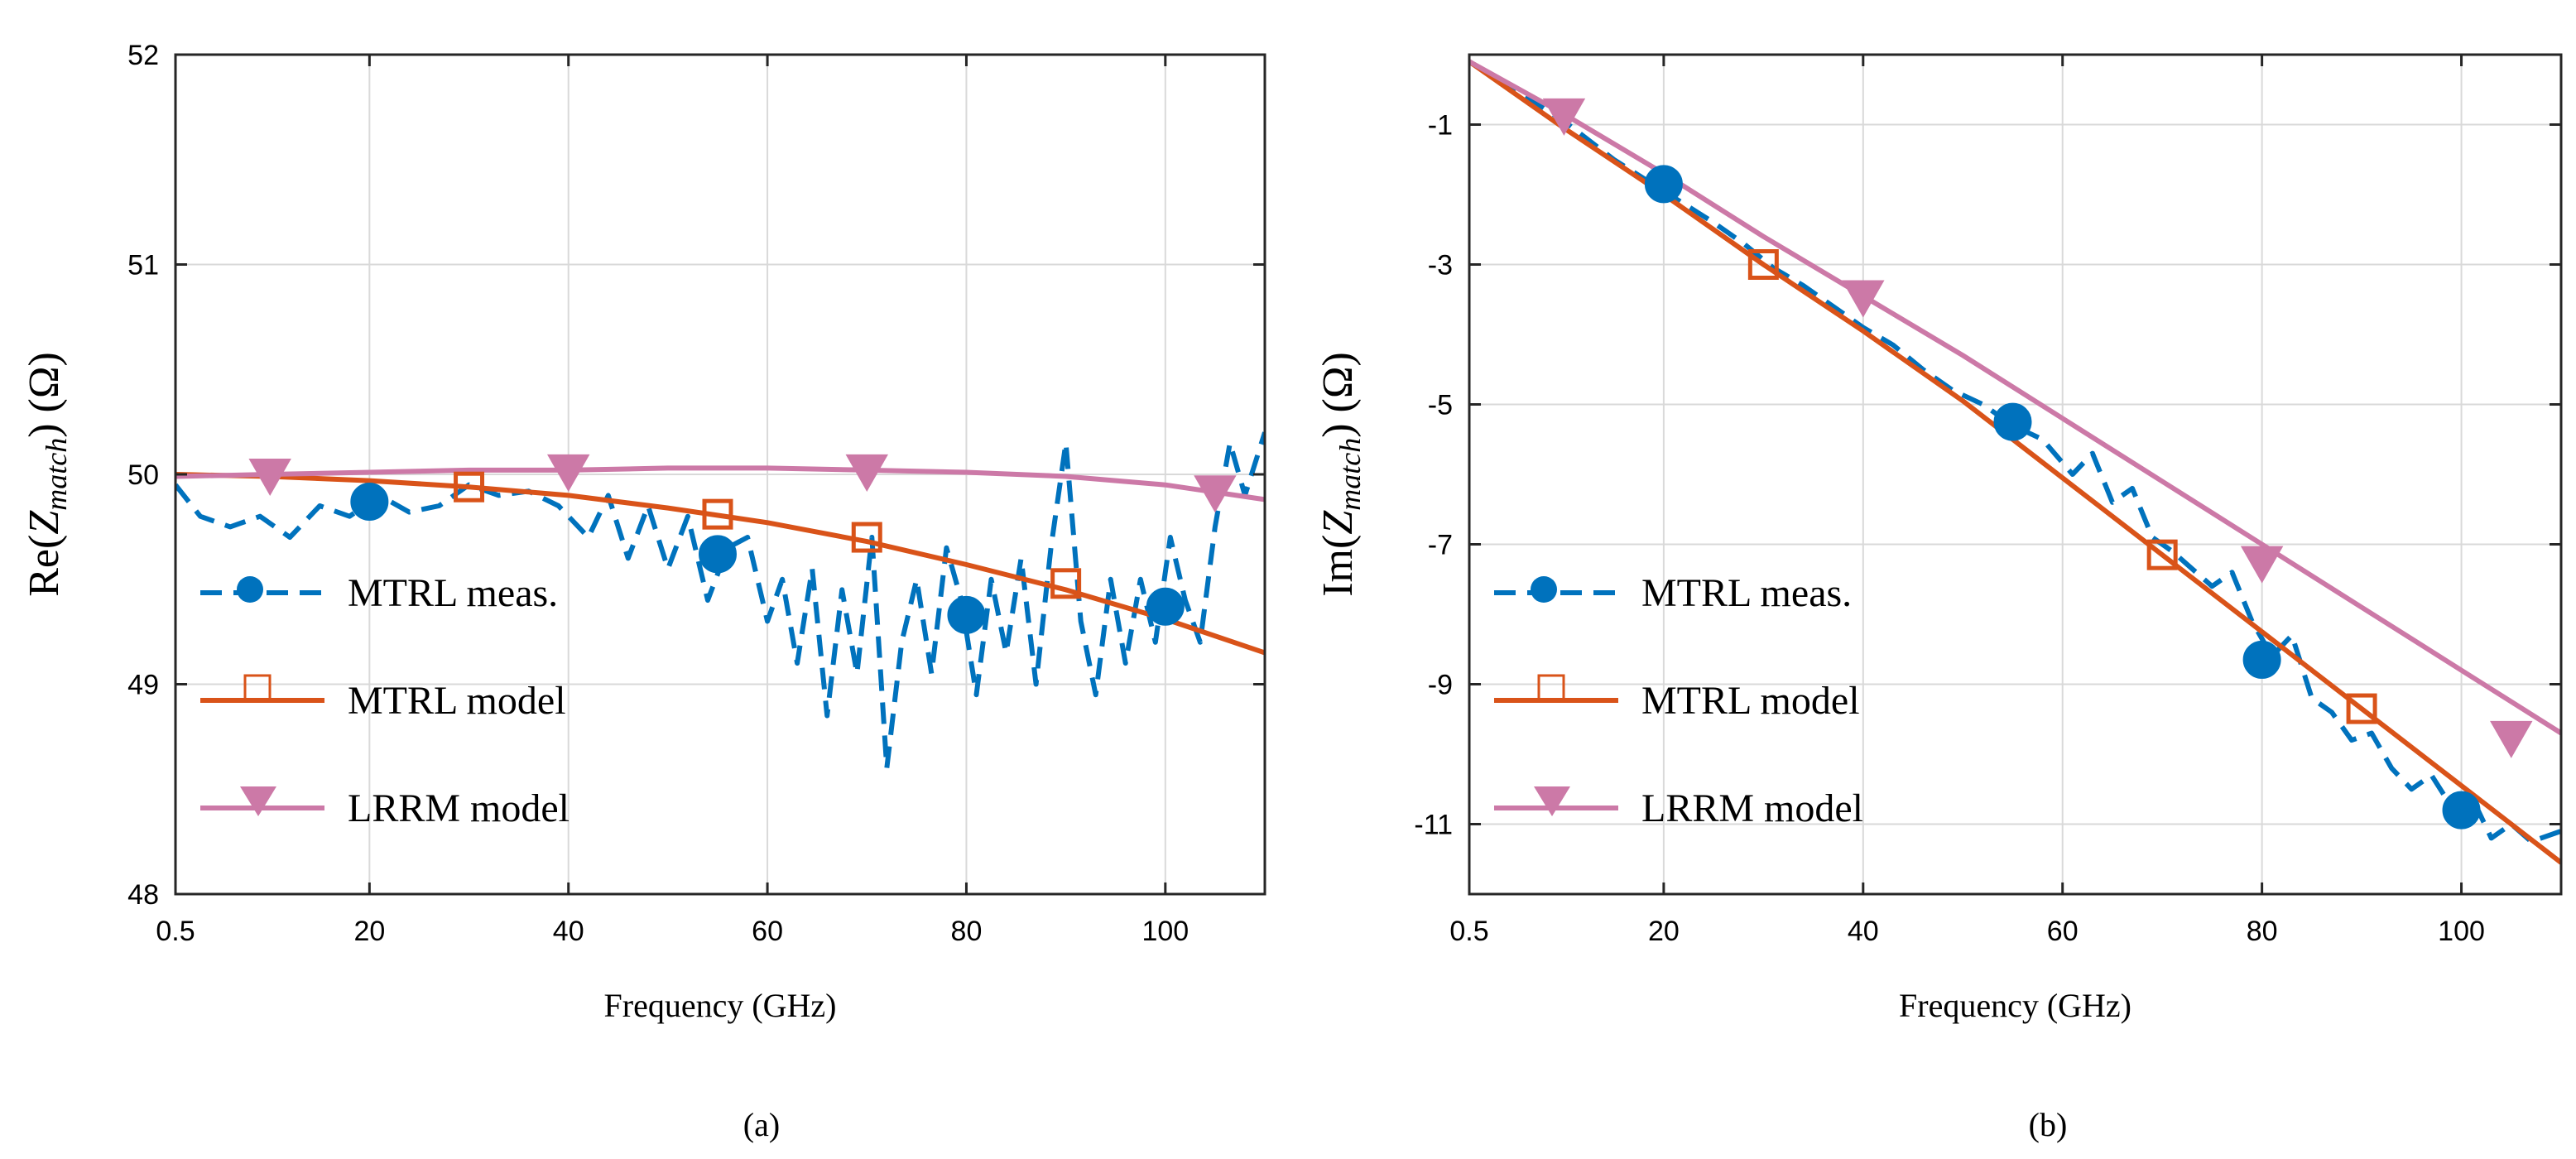 Image resolution: width=2576 pixels, height=1159 pixels. What do you see at coordinates (720, 484) in the screenshot?
I see `series-line-lrrm-model` at bounding box center [720, 484].